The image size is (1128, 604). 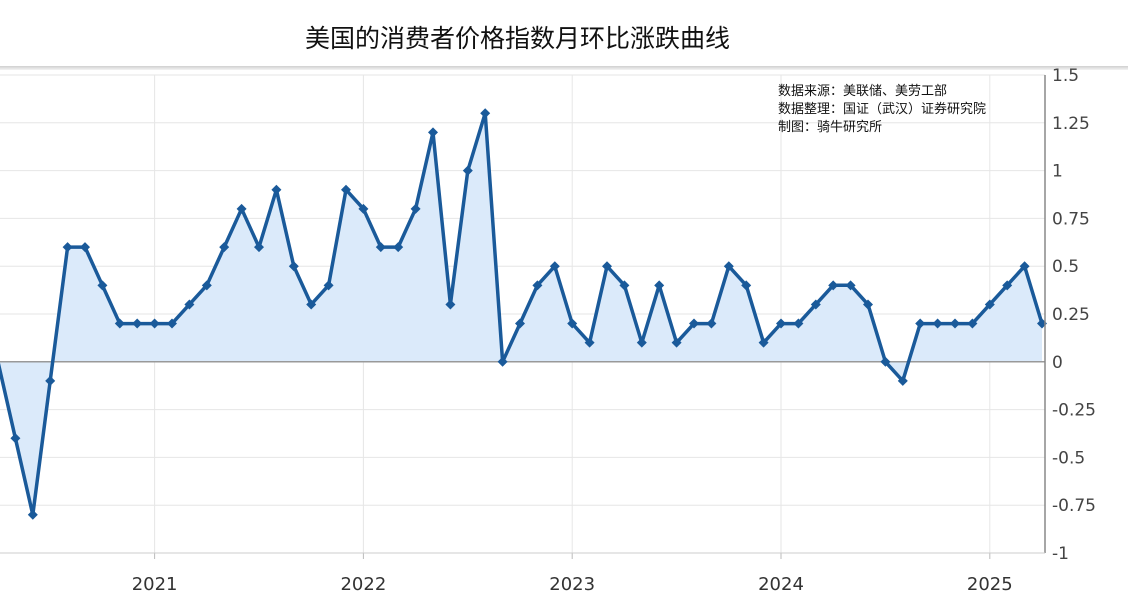 I want to click on y-tick-label: -0.25, so click(x=1074, y=411).